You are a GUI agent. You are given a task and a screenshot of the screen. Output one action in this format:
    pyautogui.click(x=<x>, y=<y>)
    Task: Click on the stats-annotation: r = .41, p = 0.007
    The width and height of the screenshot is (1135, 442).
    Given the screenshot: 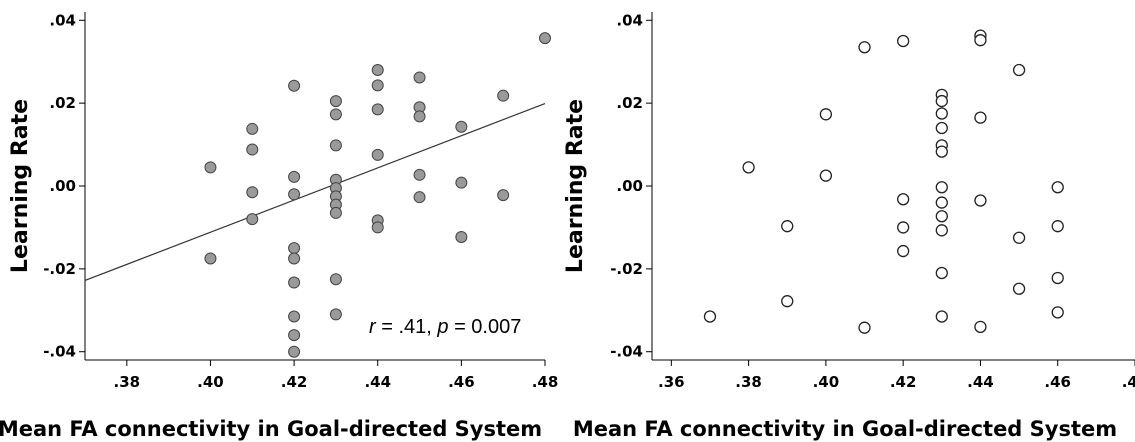 What is the action you would take?
    pyautogui.click(x=445, y=327)
    